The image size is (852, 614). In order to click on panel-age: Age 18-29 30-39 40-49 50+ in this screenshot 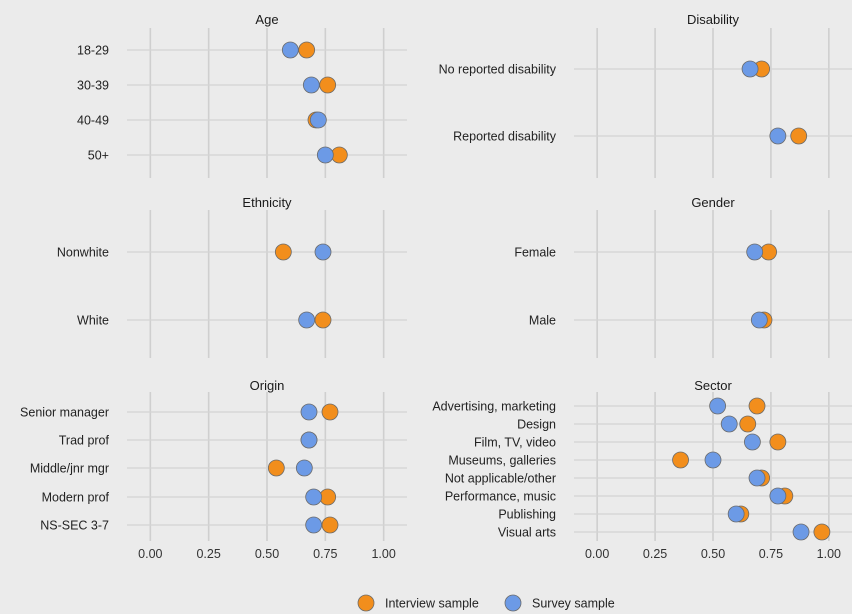, I will do `click(242, 95)`.